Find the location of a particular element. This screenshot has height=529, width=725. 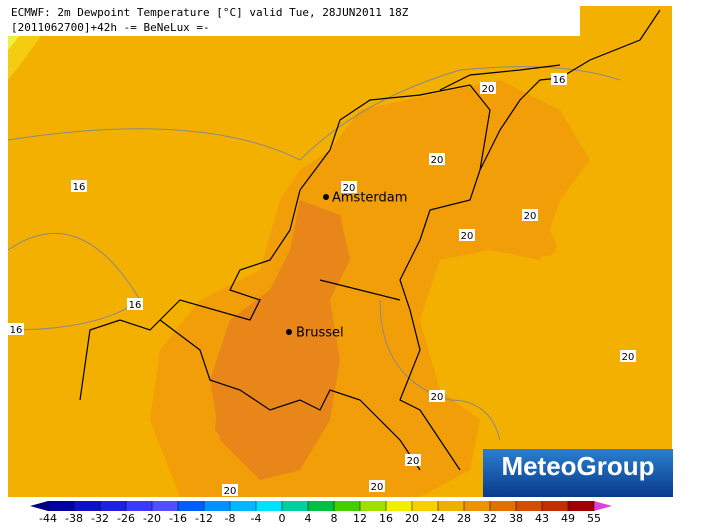

legend-tick-label: -38 is located at coordinates (74, 518).